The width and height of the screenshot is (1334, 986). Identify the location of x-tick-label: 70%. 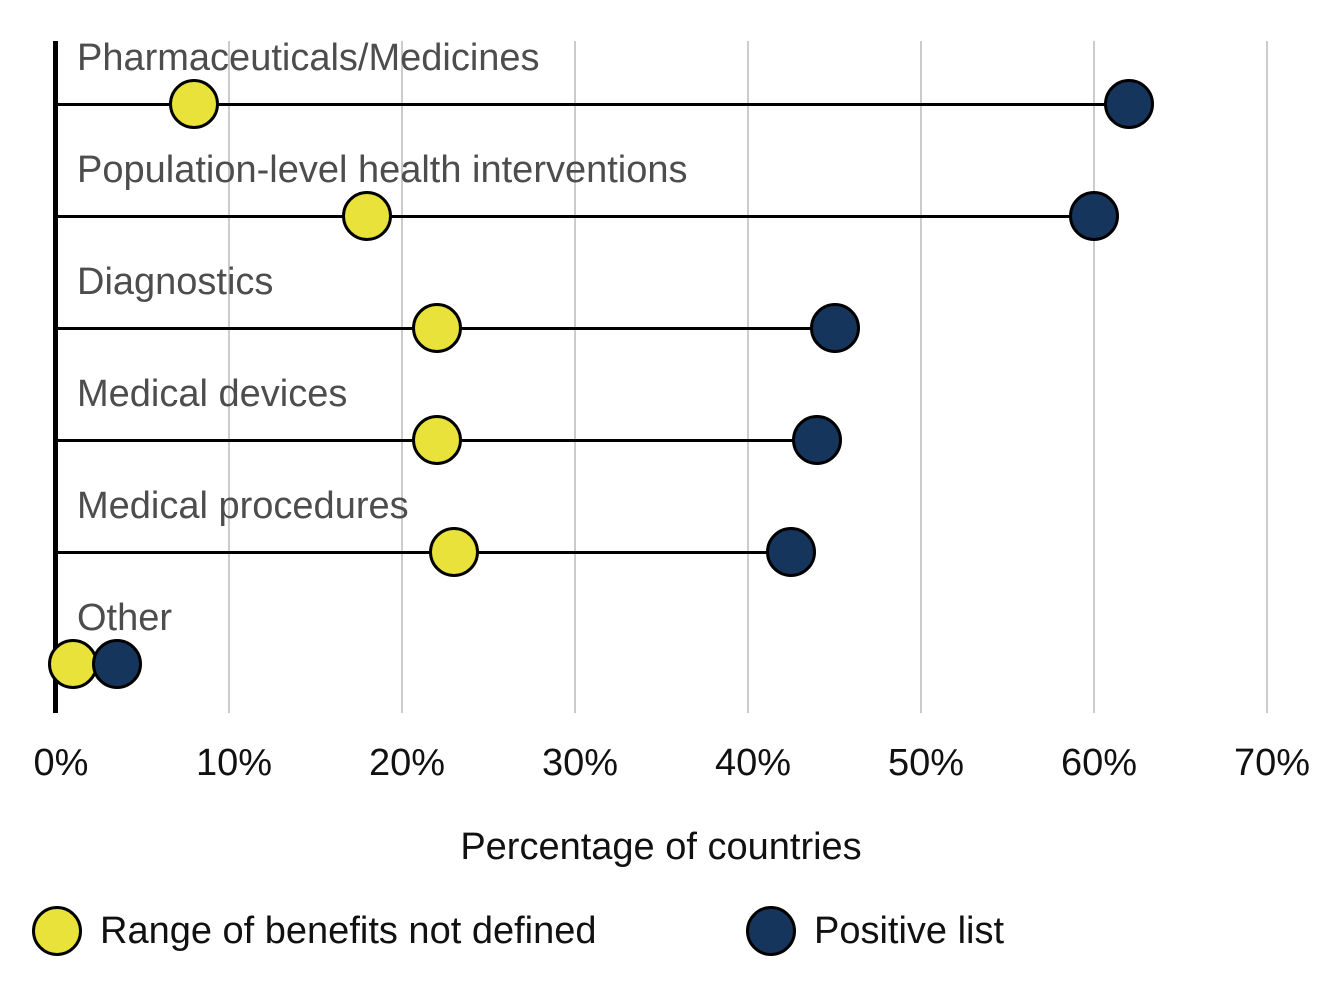
(1272, 763).